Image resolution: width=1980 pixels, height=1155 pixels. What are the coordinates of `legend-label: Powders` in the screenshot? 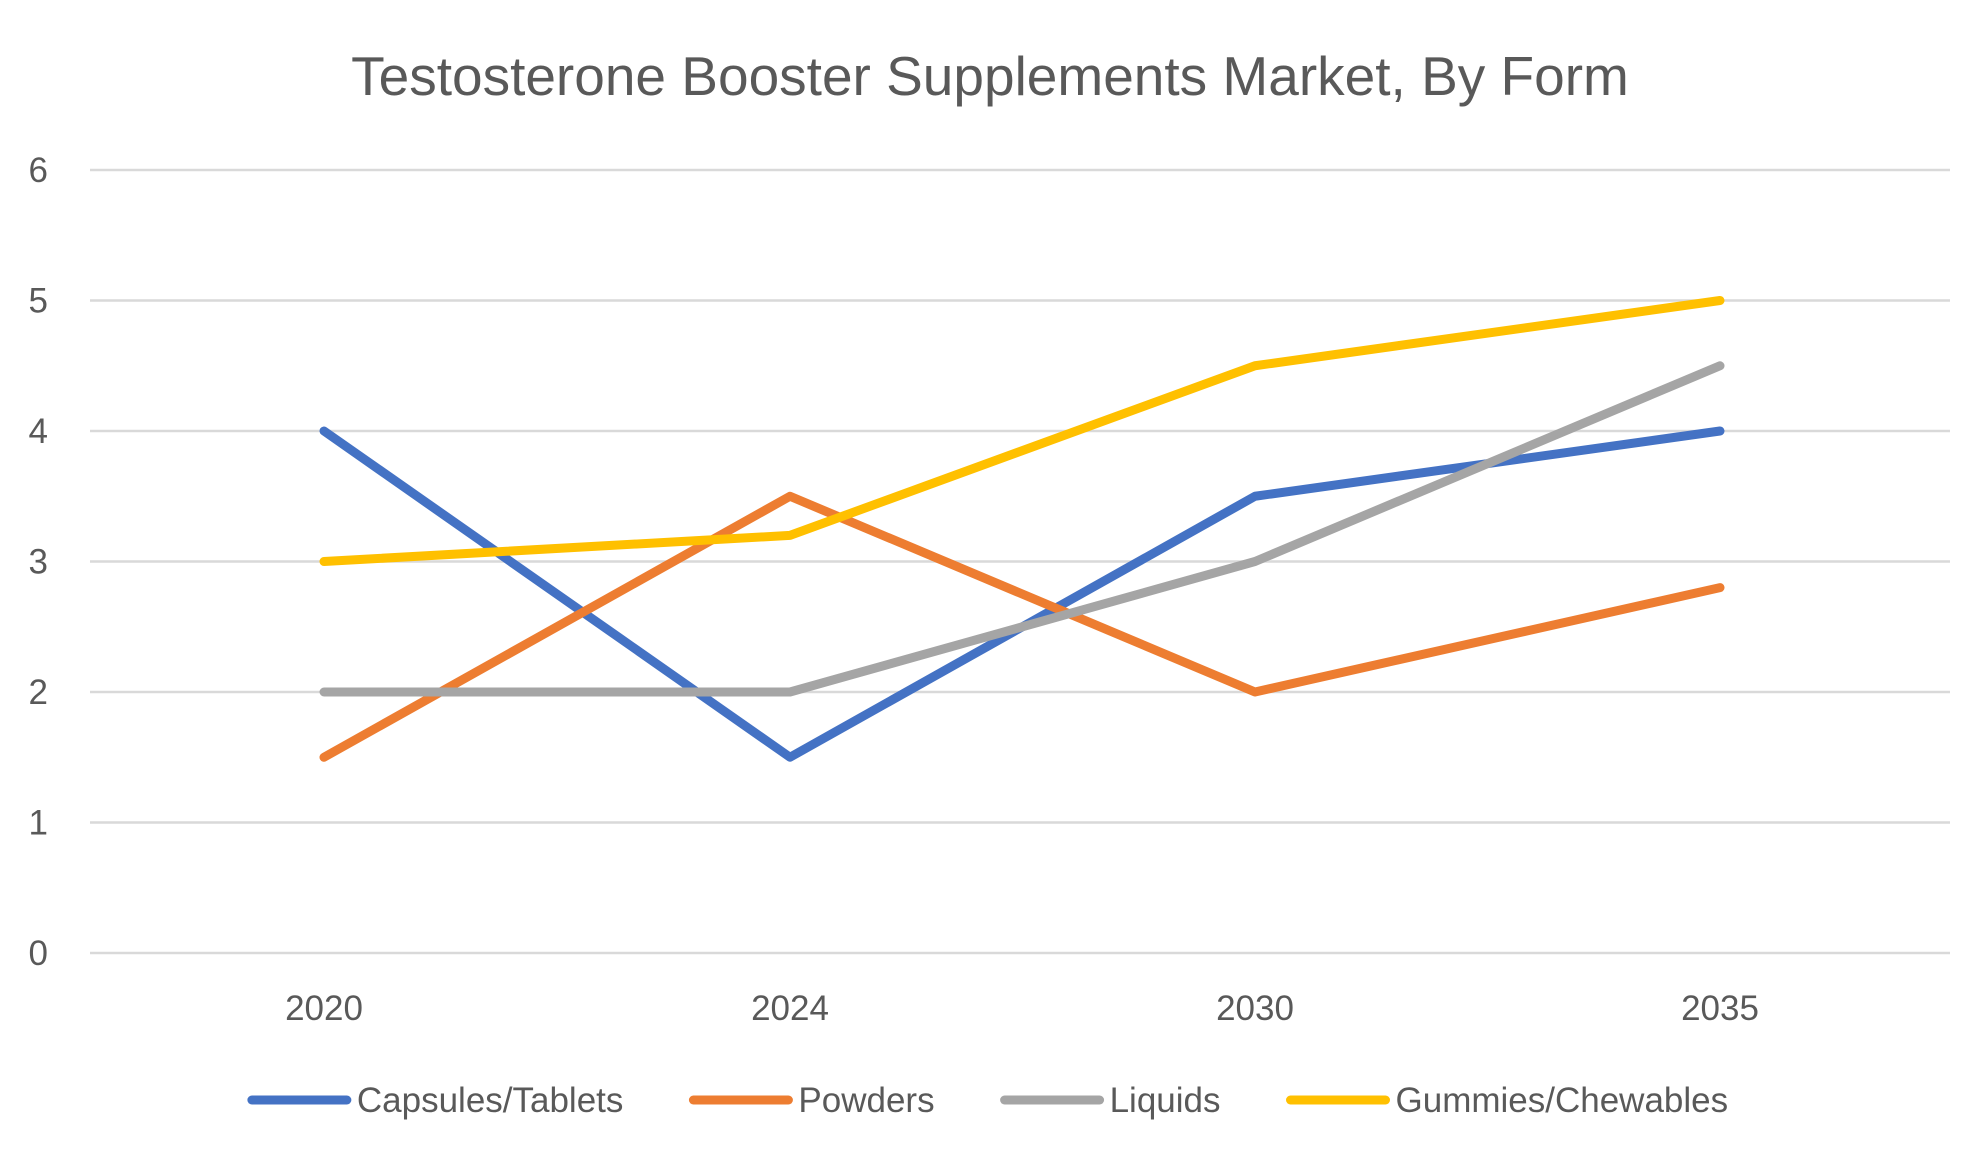 It's located at (866, 1100).